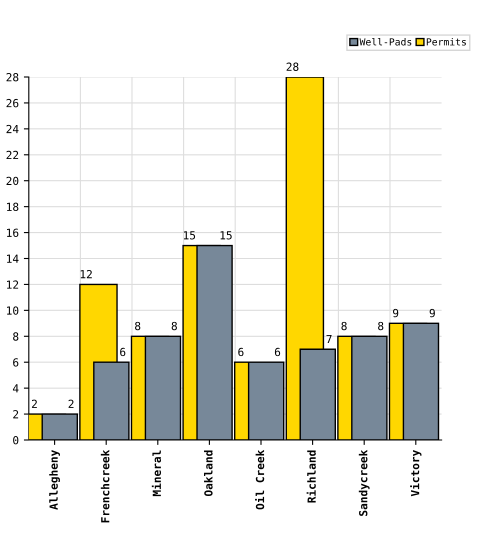 Image resolution: width=480 pixels, height=550 pixels. What do you see at coordinates (15, 440) in the screenshot?
I see `y-tick-label: 0` at bounding box center [15, 440].